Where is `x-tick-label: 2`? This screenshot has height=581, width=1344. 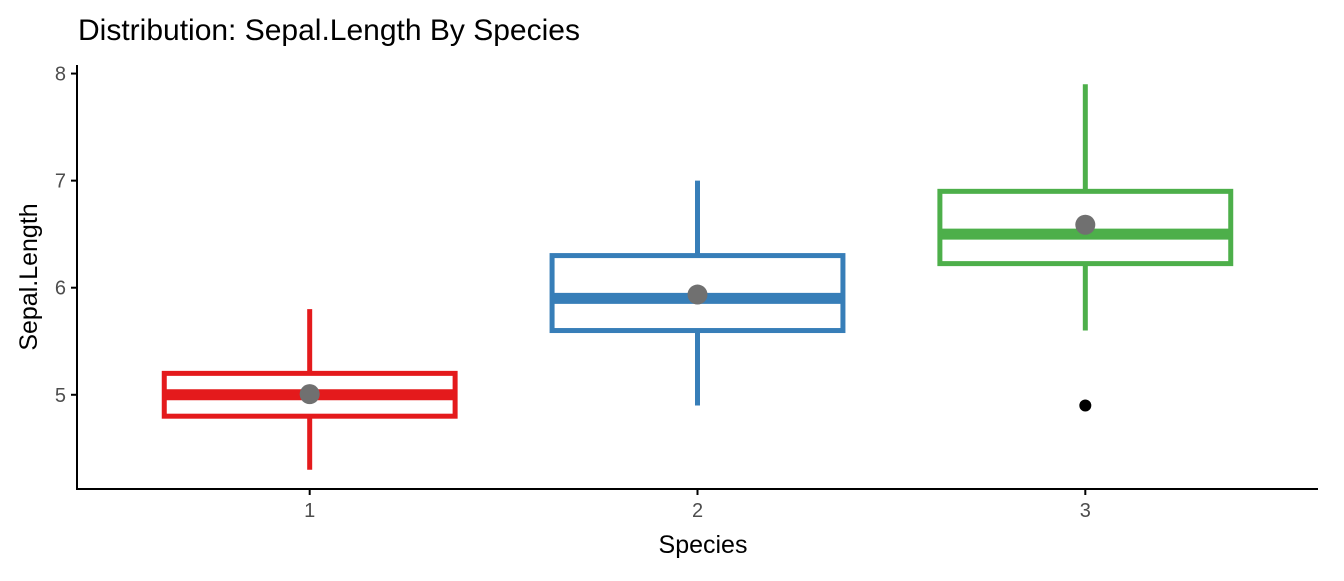
x-tick-label: 2 is located at coordinates (697, 511).